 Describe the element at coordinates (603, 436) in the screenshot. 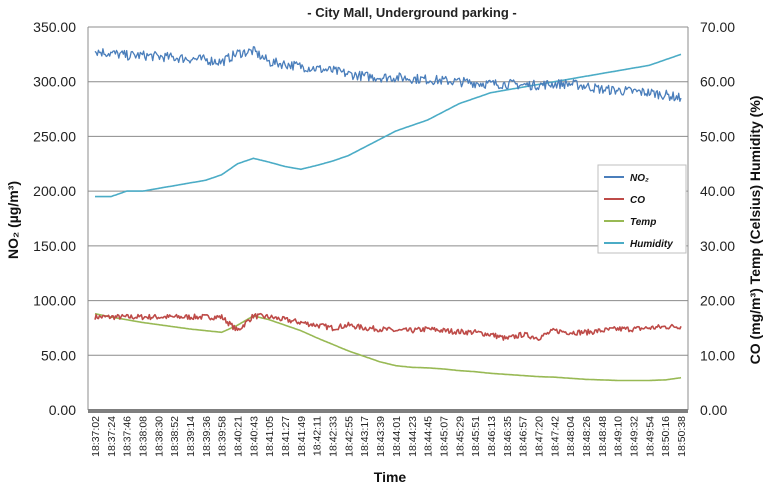

I see `x-tick-label: 18:48:48` at that location.